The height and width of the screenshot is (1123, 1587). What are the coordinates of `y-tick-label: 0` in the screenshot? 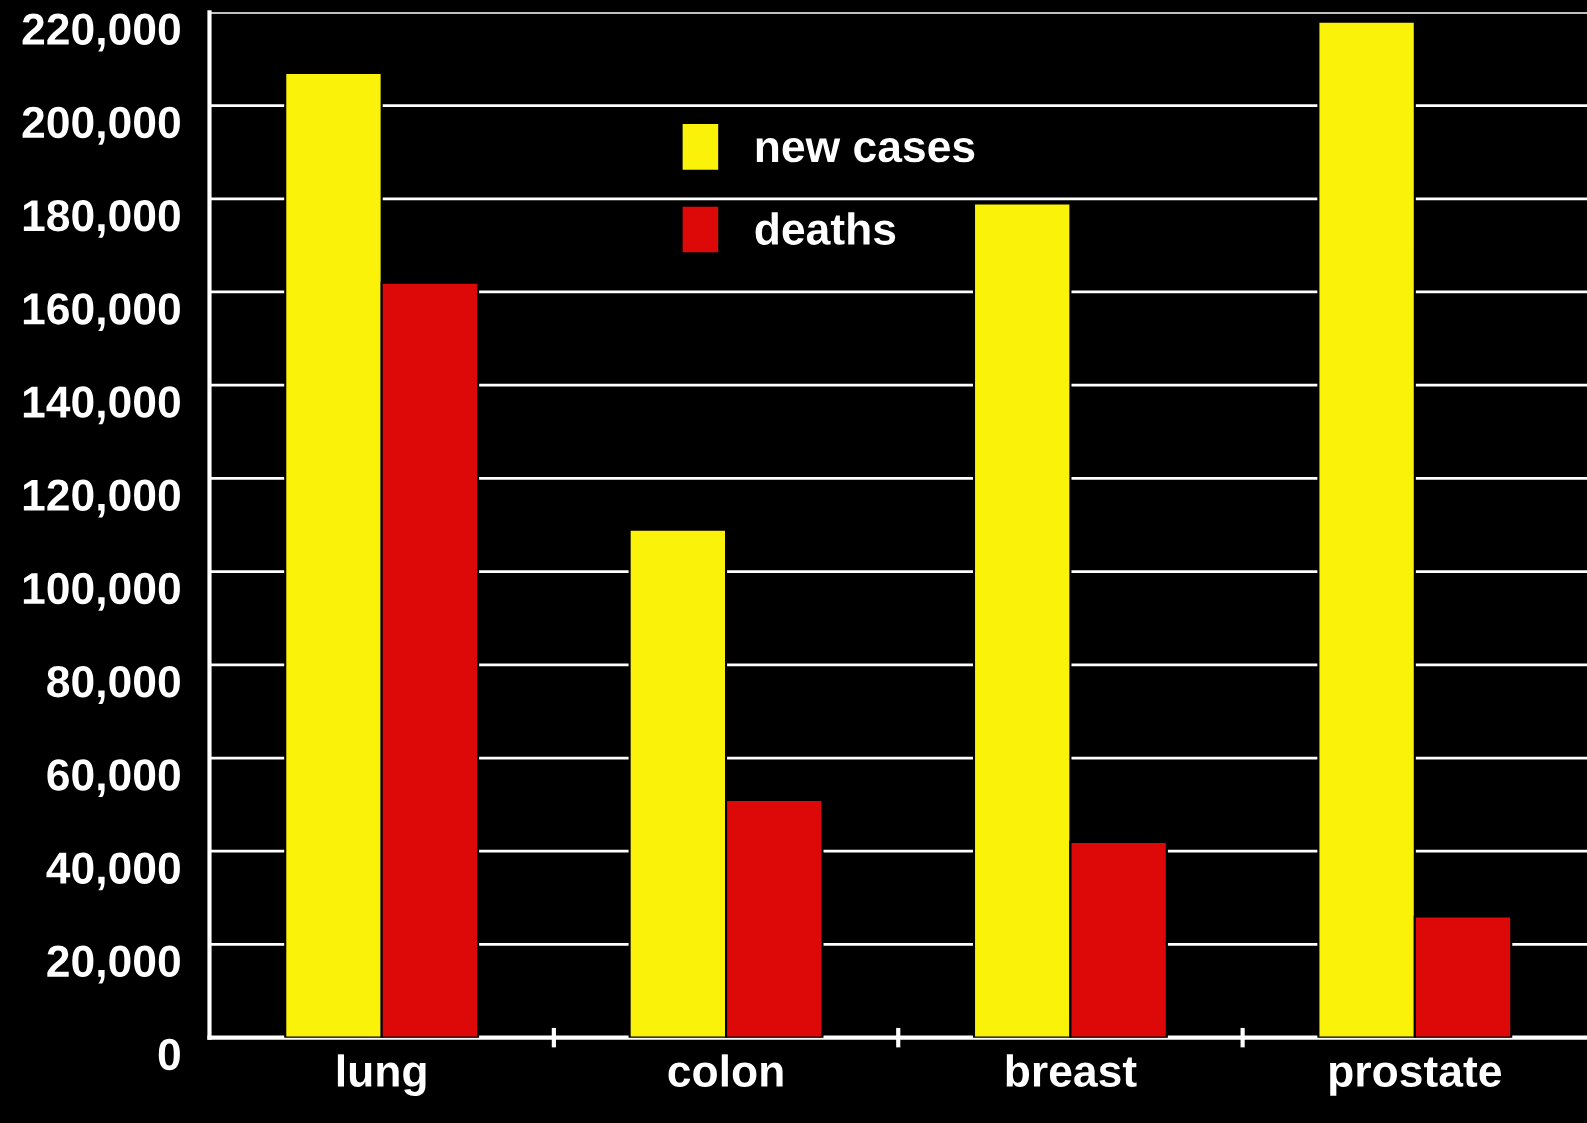 It's located at (169, 1054).